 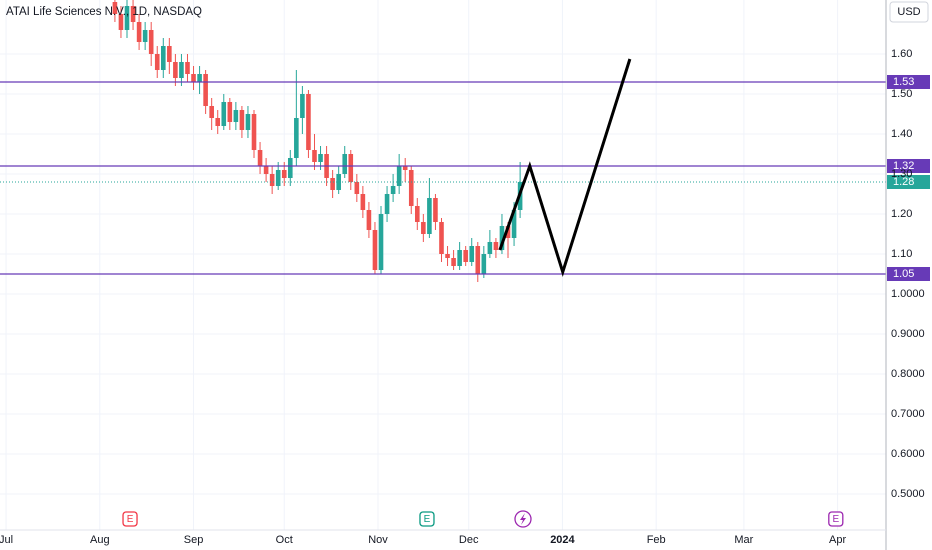 What do you see at coordinates (908, 494) in the screenshot?
I see `y-tick-label: 0.5000` at bounding box center [908, 494].